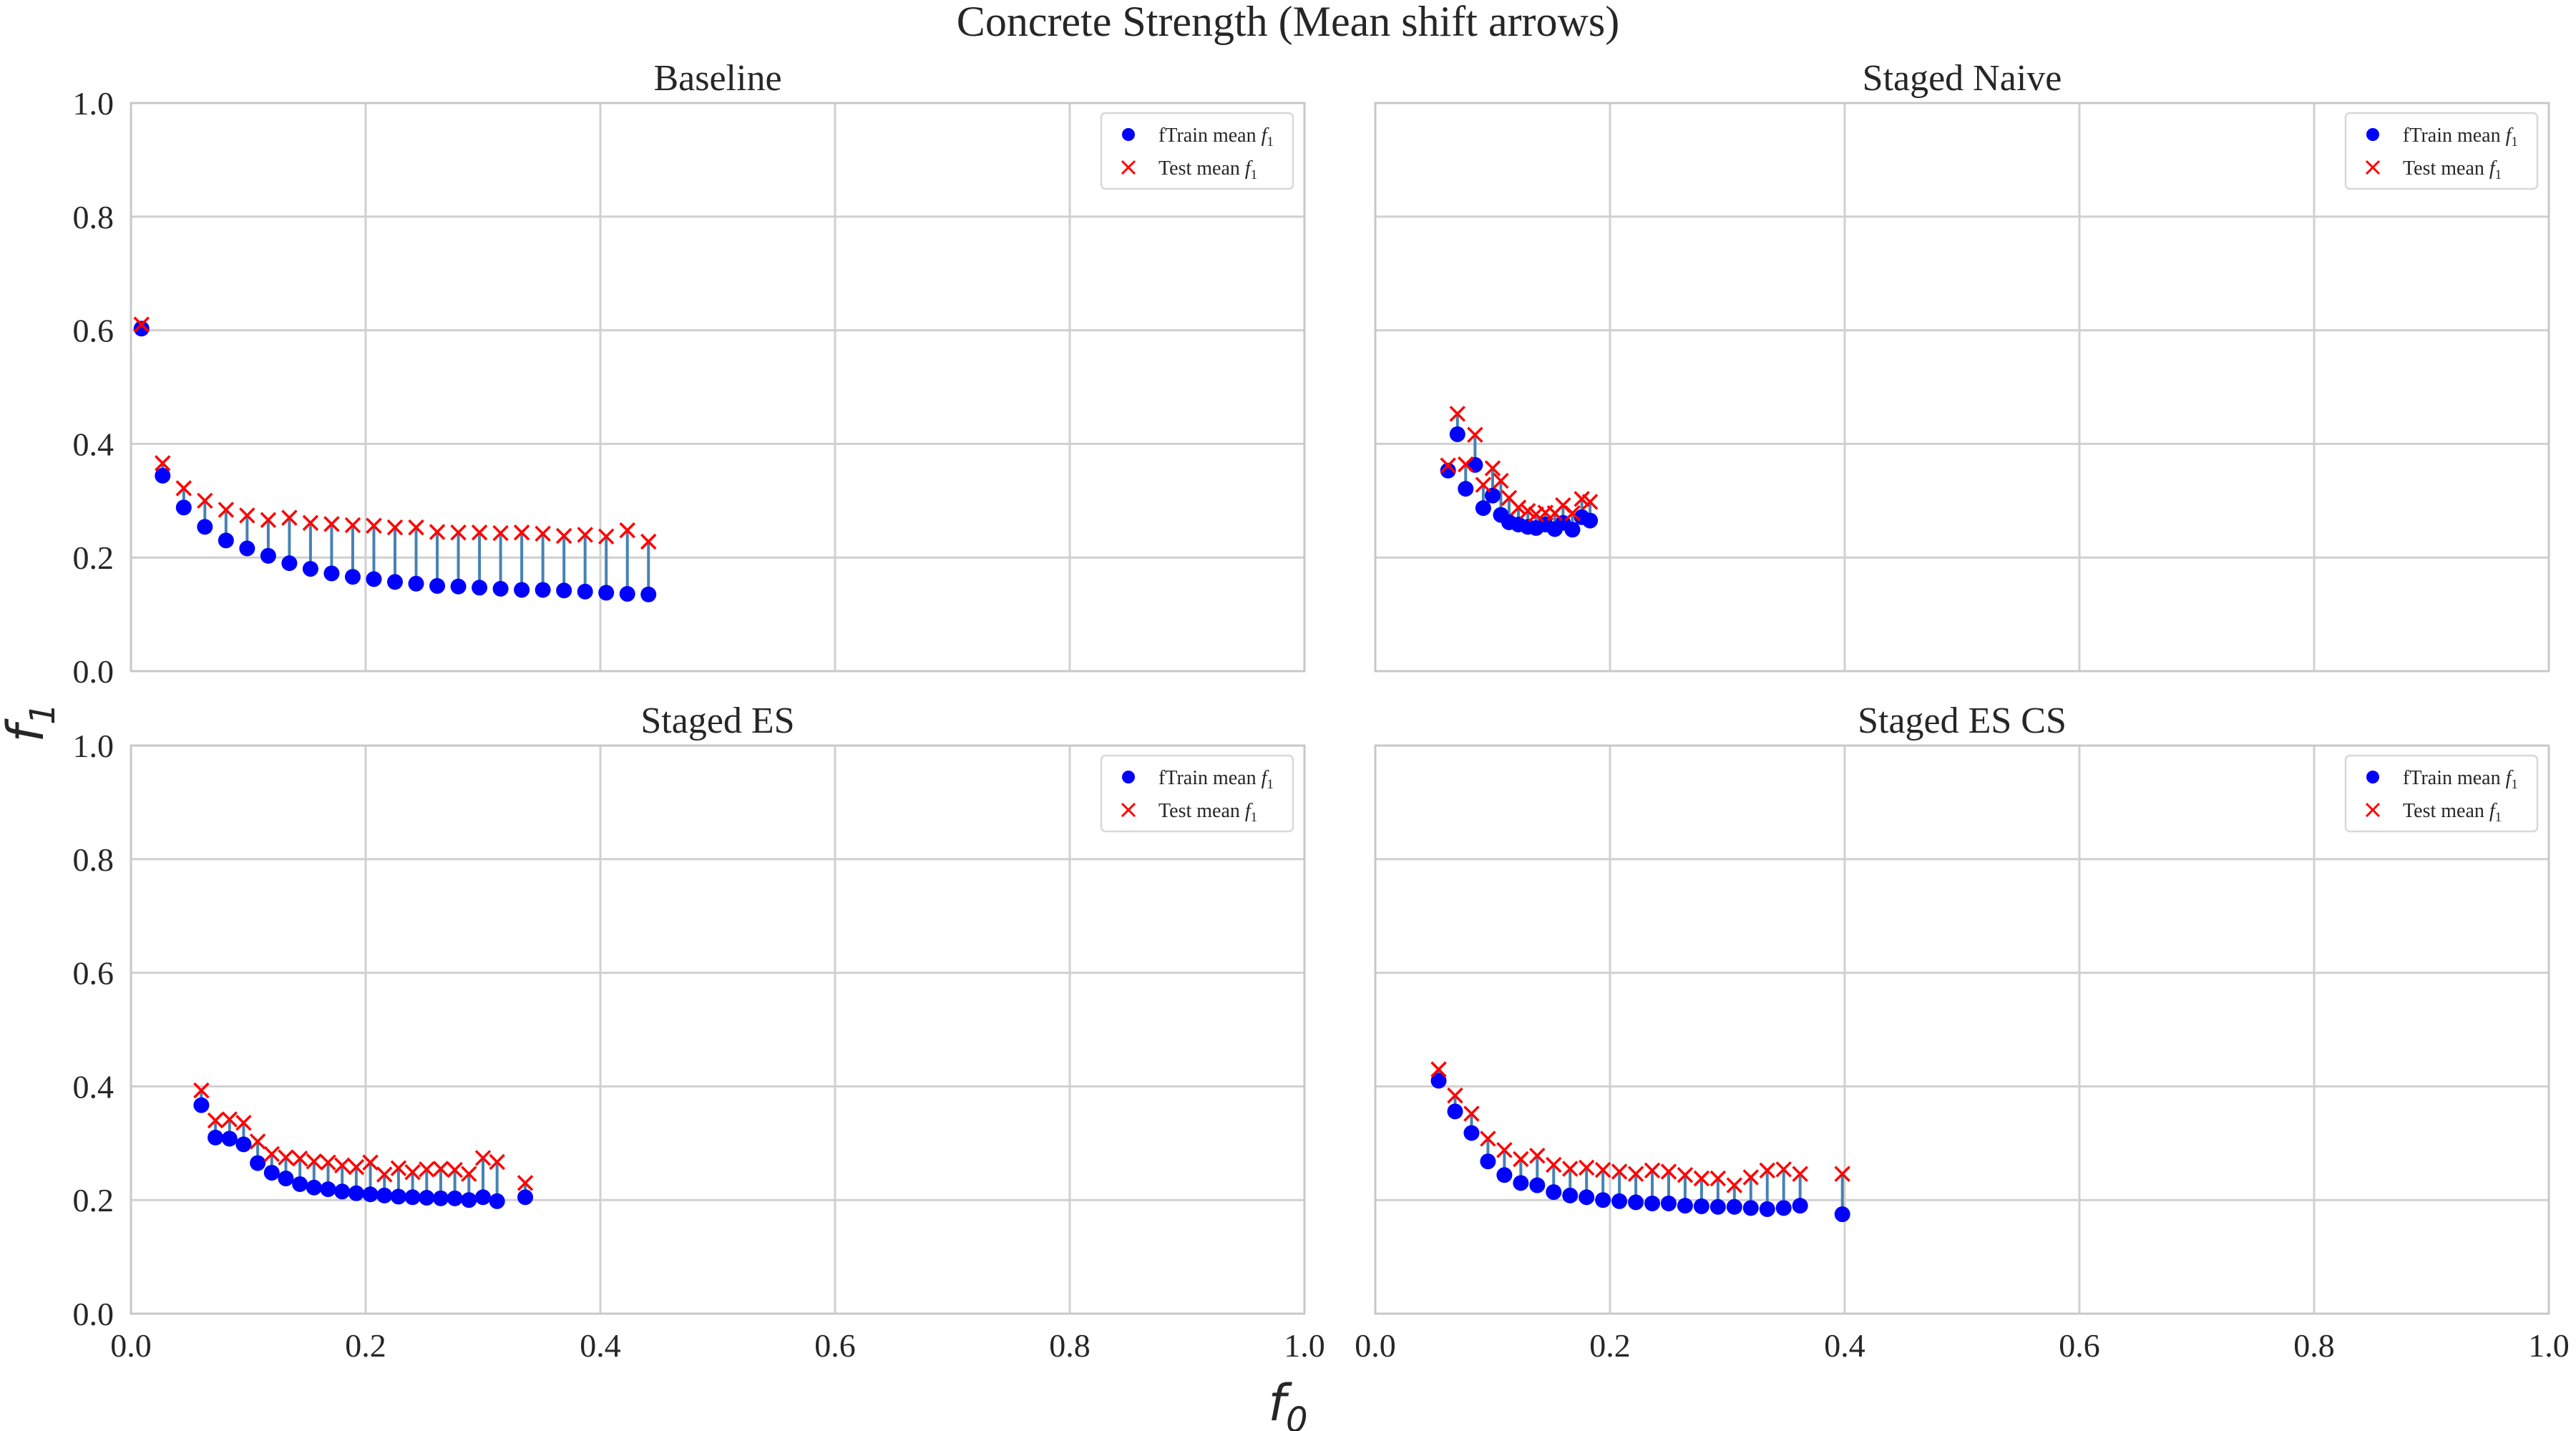  What do you see at coordinates (1304, 1346) in the screenshot?
I see `x-tick-label: 1.0` at bounding box center [1304, 1346].